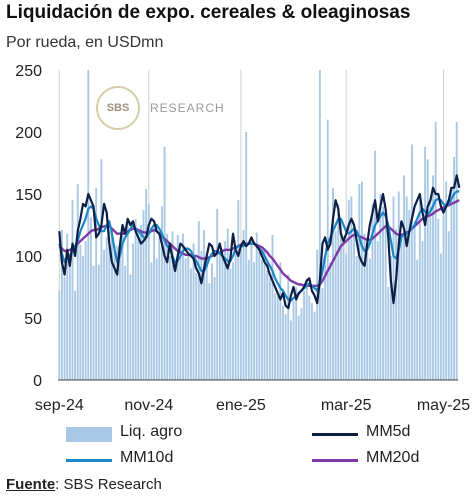 The image size is (473, 502). I want to click on source-note: Fuente: SBS Research, so click(84, 484).